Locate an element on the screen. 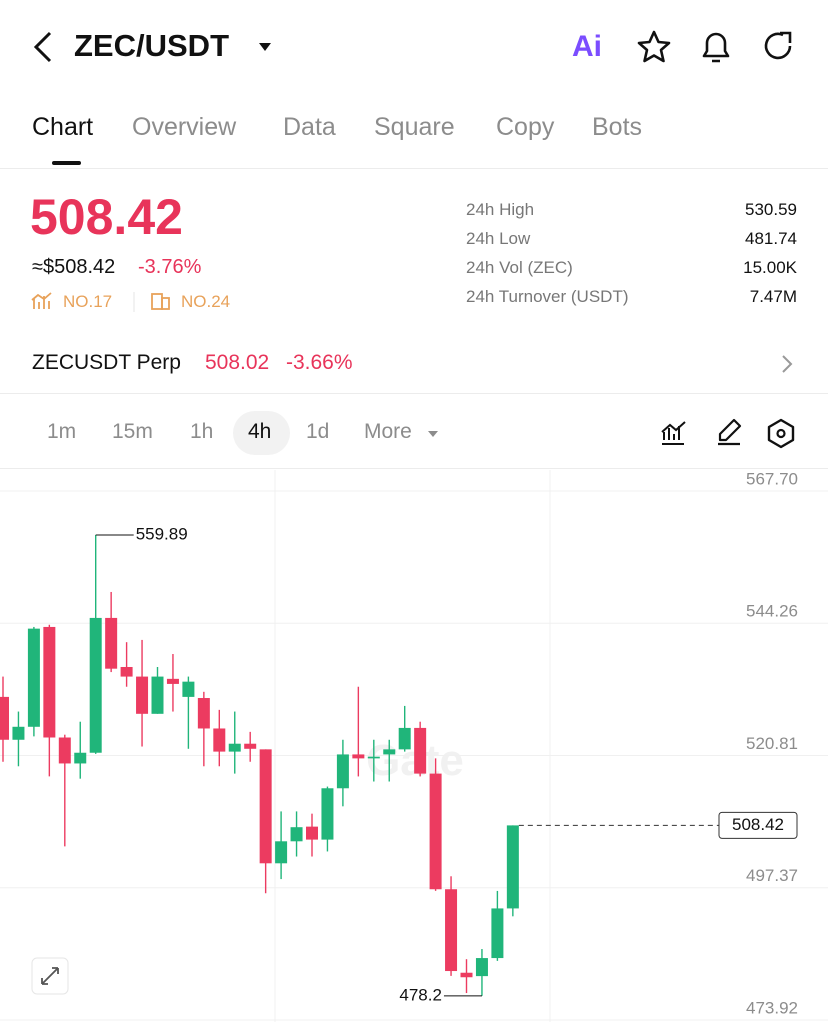 This screenshot has height=1022, width=828. last-price-label: 508.42 is located at coordinates (758, 824).